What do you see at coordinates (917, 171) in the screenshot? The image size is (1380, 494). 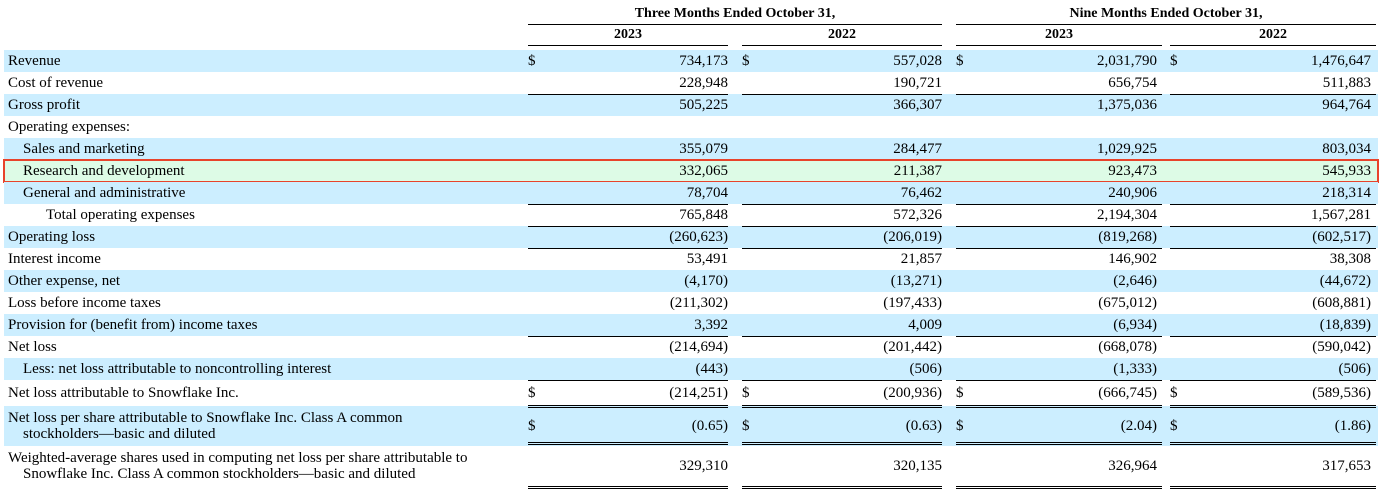 I see `value-cell: 211,387` at bounding box center [917, 171].